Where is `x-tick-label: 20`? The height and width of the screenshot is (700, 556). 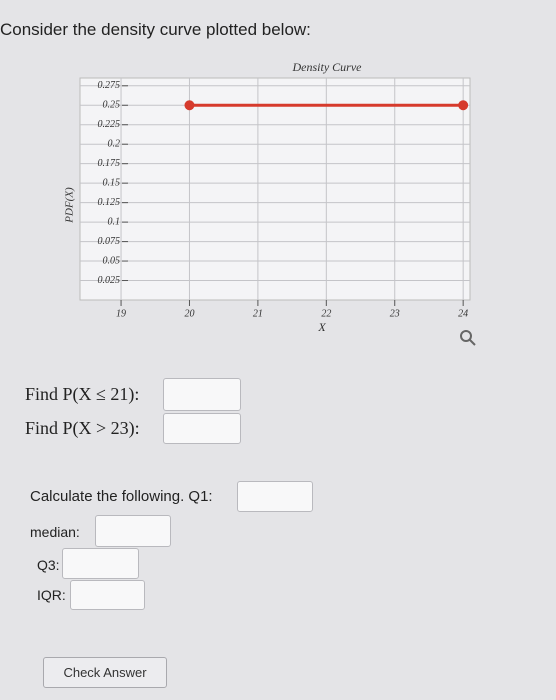 x-tick-label: 20 is located at coordinates (189, 313).